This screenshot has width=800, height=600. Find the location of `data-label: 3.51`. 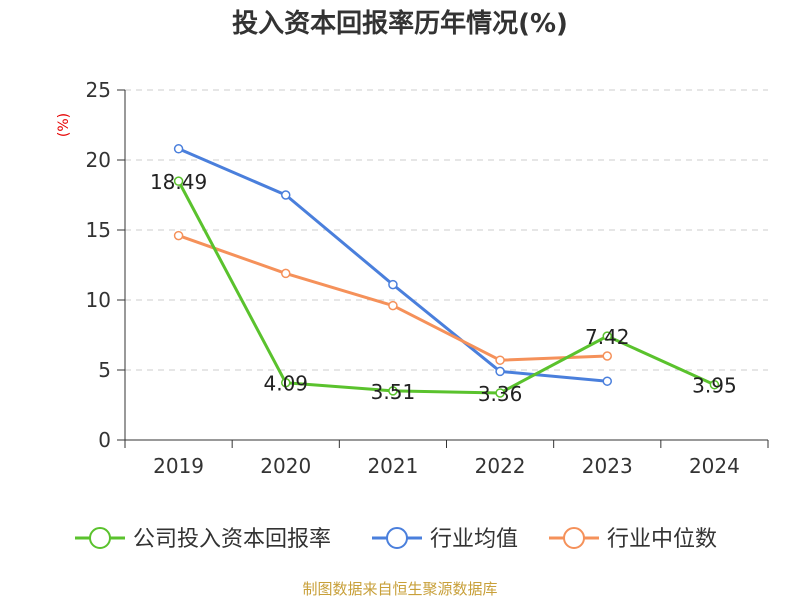

data-label: 3.51 is located at coordinates (393, 392).